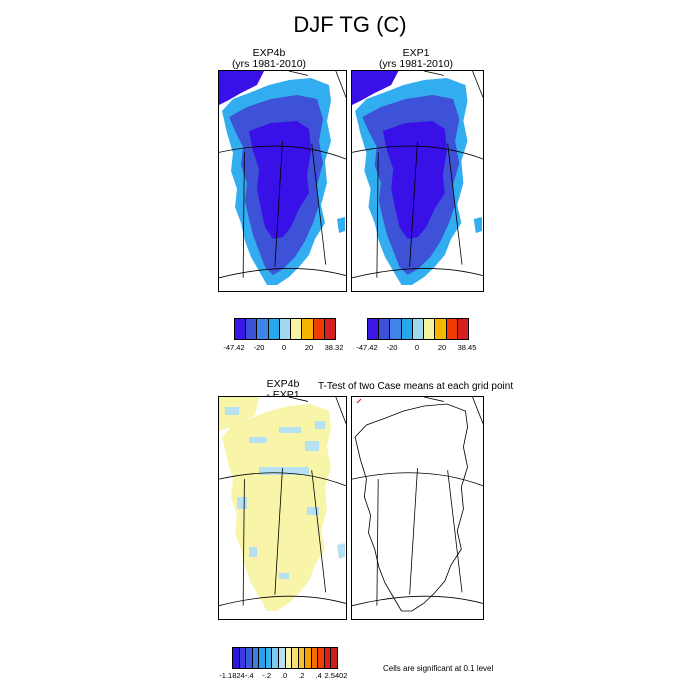 Image resolution: width=700 pixels, height=700 pixels. I want to click on colorbar-diff-label: -1.1824, so click(232, 675).